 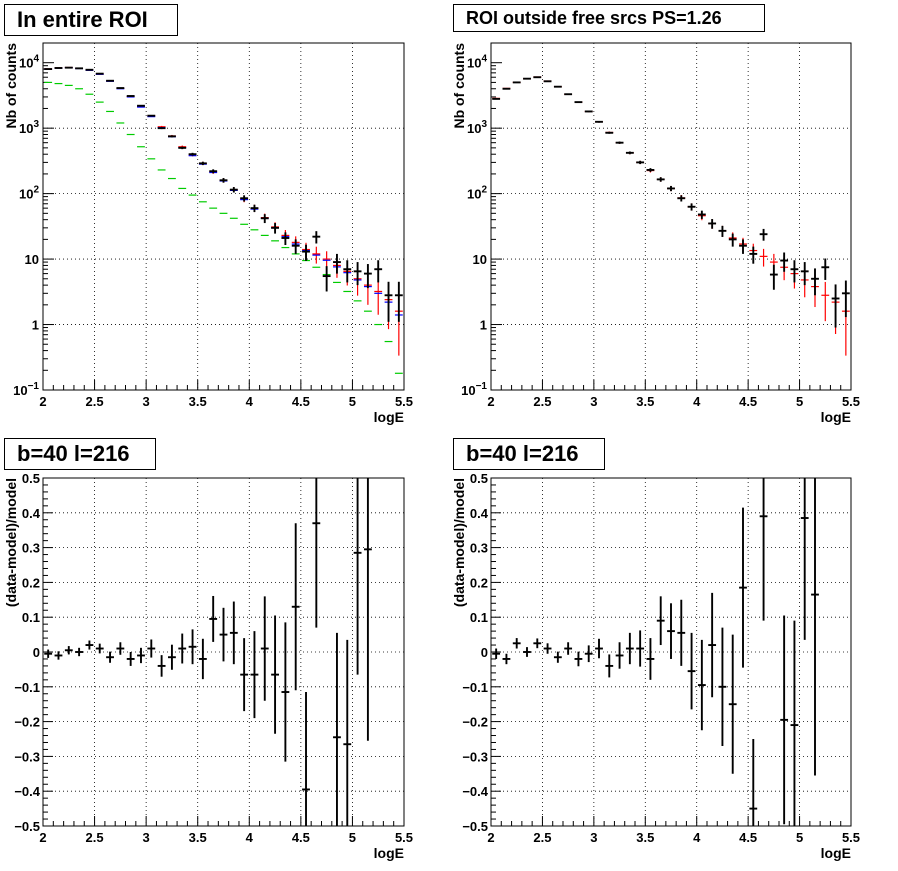 I want to click on y-tick-label: −0.1, so click(x=475, y=687).